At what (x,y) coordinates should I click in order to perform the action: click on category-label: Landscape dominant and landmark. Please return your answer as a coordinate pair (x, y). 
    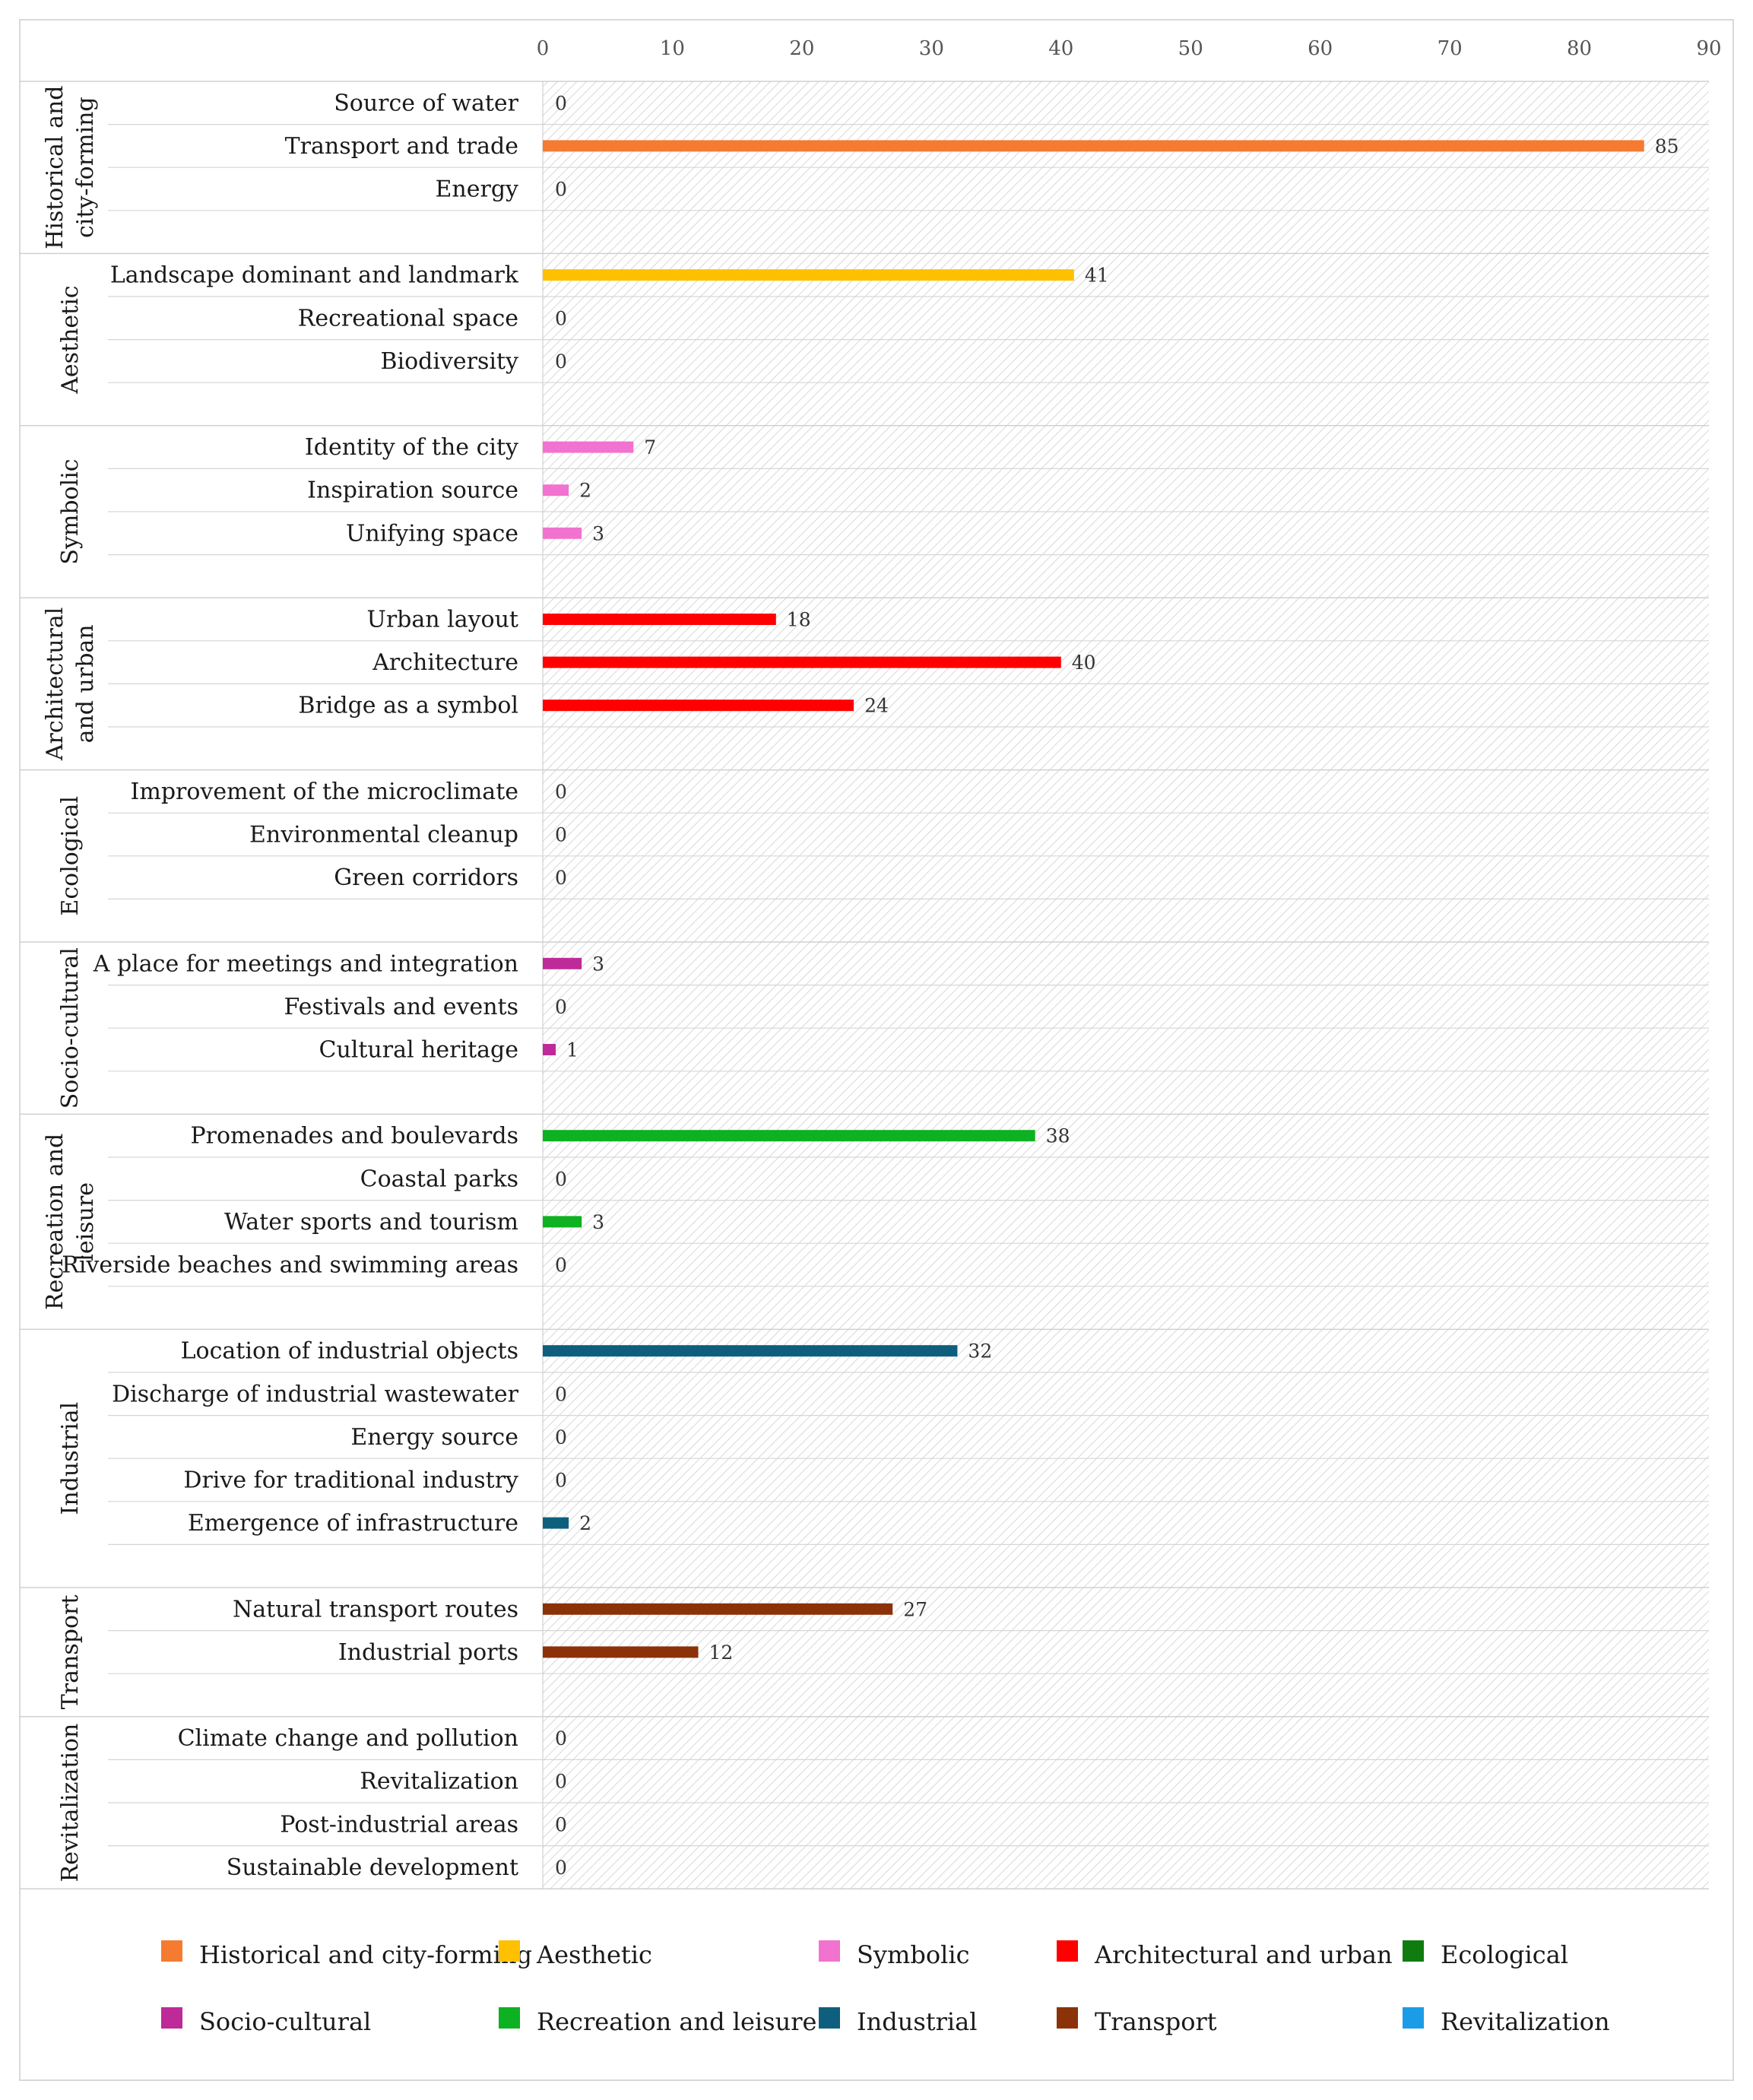
    Looking at the image, I should click on (314, 275).